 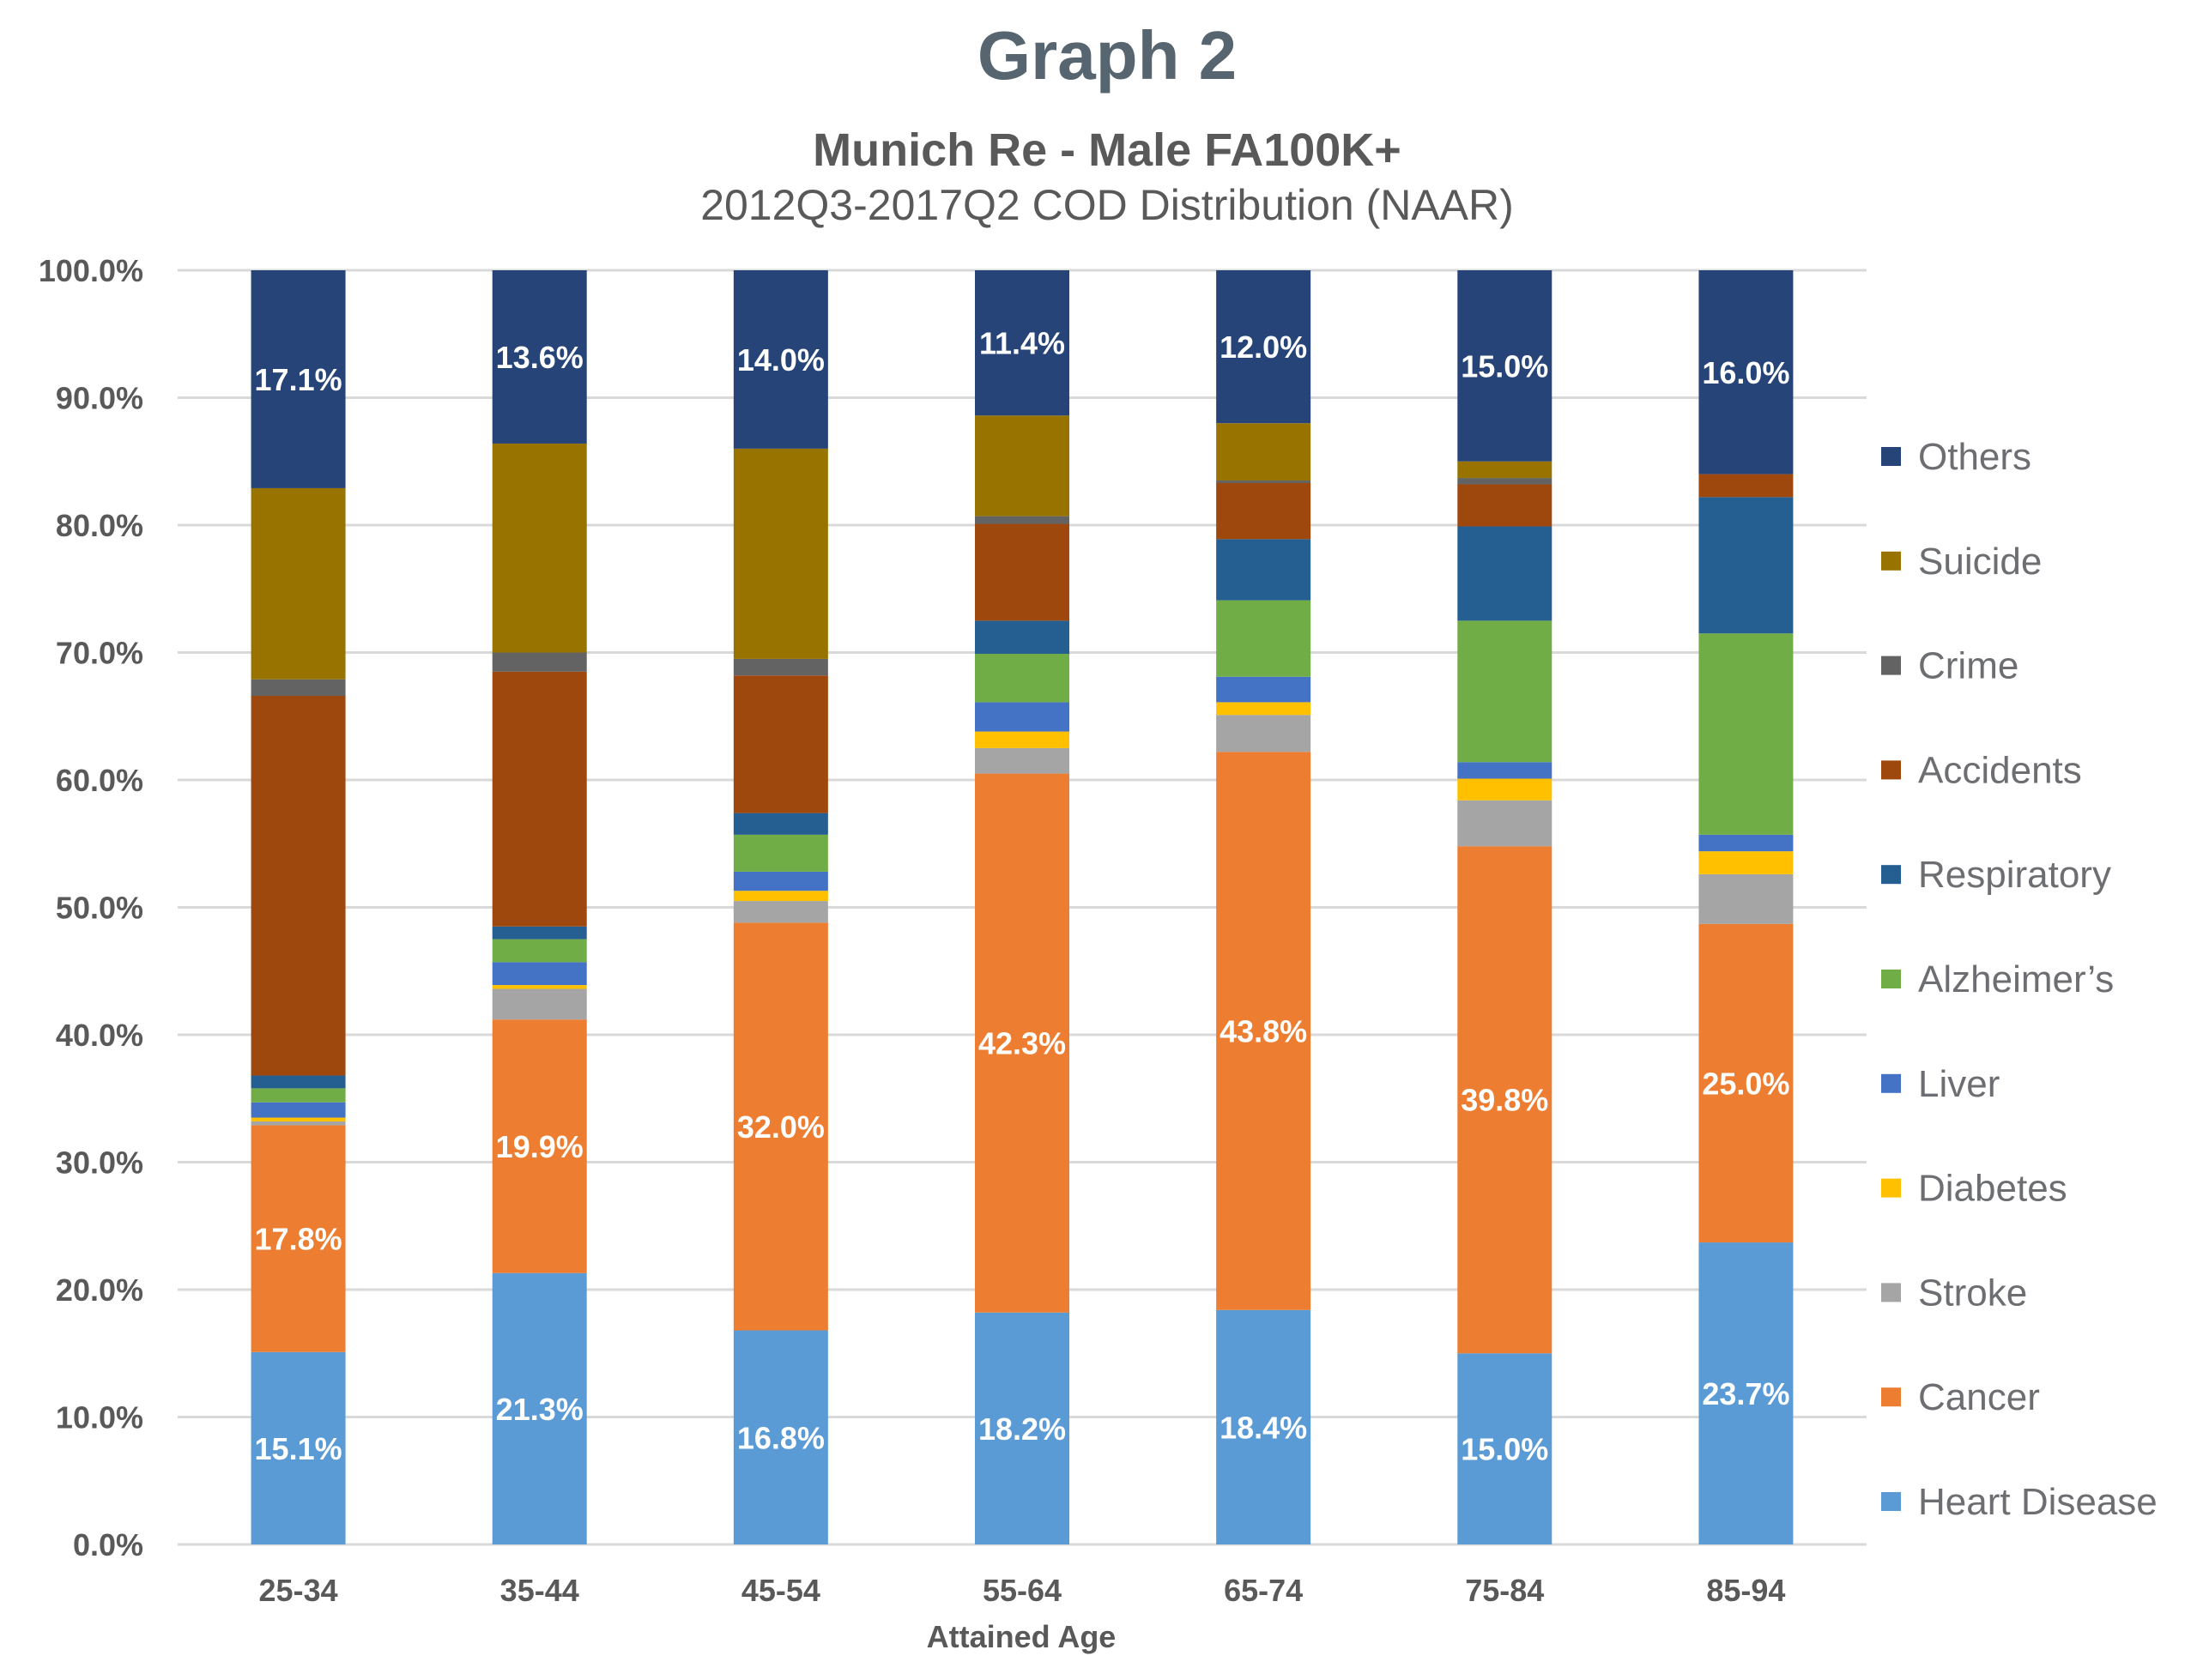 What do you see at coordinates (1022, 1429) in the screenshot?
I see `data-label-heart-disease: 18.2%` at bounding box center [1022, 1429].